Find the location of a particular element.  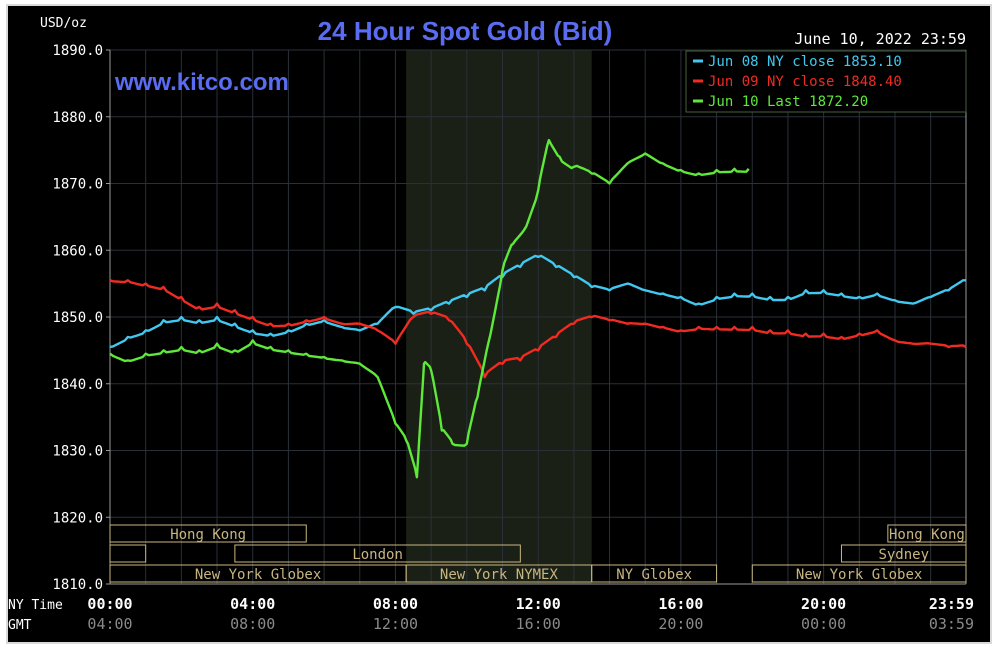

y-tick-label: 1880.0 is located at coordinates (77, 118).